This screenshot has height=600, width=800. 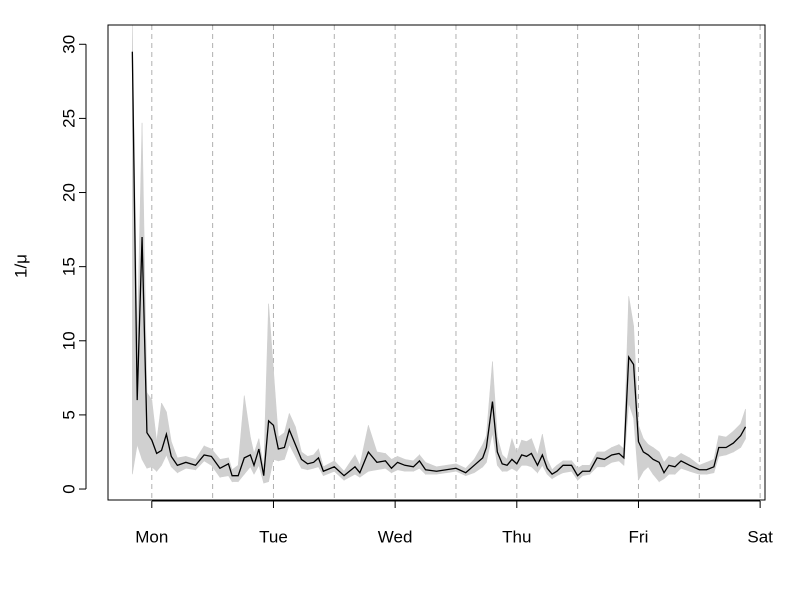 I want to click on y-tick-label: 0, so click(x=68, y=488).